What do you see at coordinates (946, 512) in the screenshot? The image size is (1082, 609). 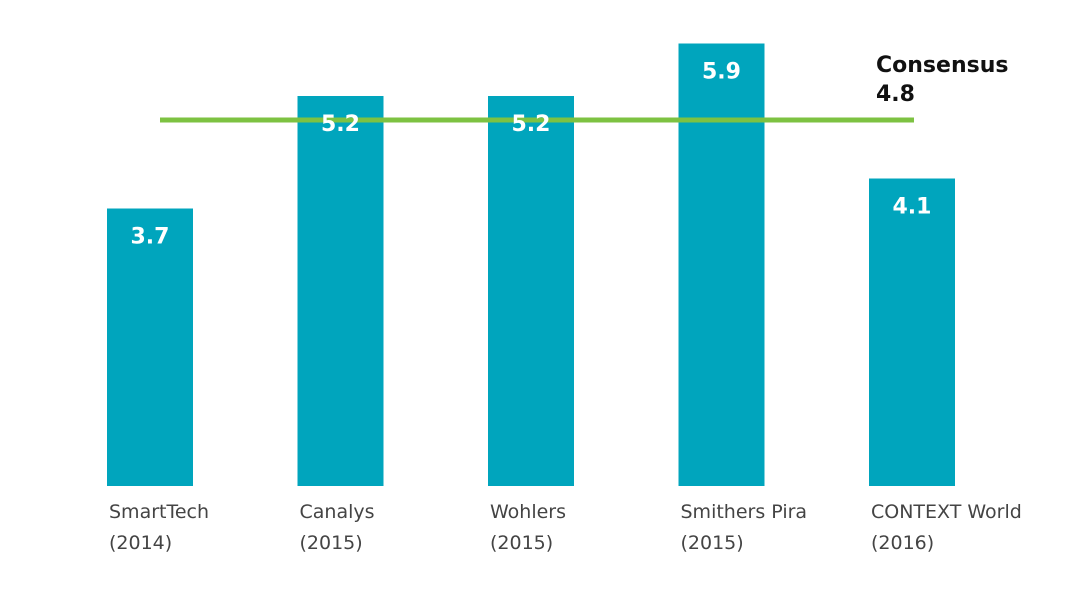 I see `tick-label-4-0: CONTEXT World` at bounding box center [946, 512].